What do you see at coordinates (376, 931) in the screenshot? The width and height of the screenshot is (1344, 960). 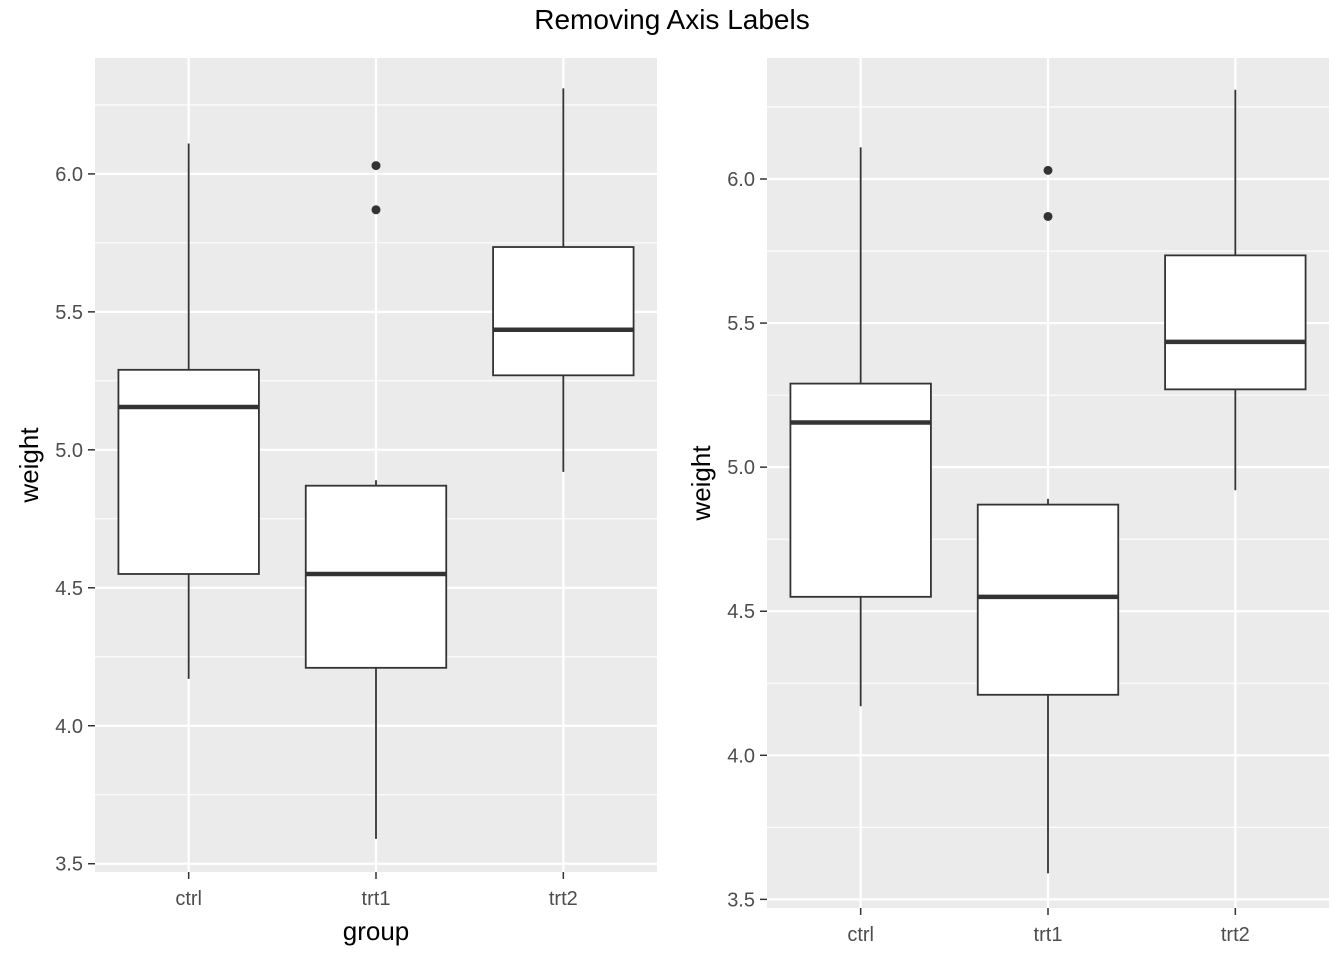 I see `x-axis-title: group` at bounding box center [376, 931].